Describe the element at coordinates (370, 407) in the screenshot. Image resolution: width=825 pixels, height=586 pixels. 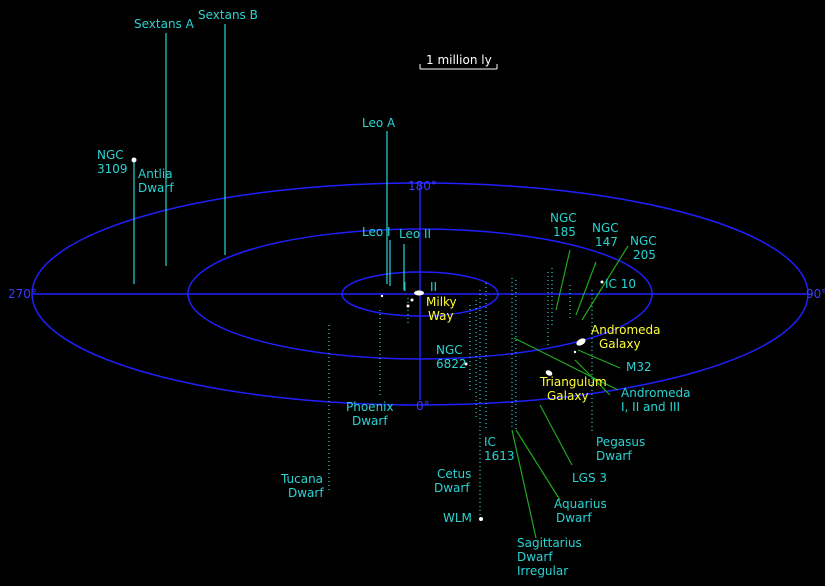
I see `label-phoenix-1: Phoenix` at that location.